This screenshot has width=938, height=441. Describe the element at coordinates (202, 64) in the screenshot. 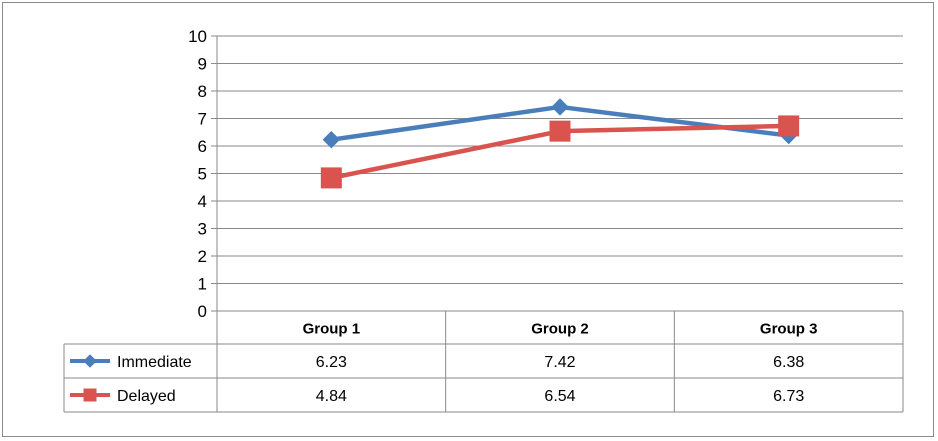

I see `y-tick-label: 9` at that location.